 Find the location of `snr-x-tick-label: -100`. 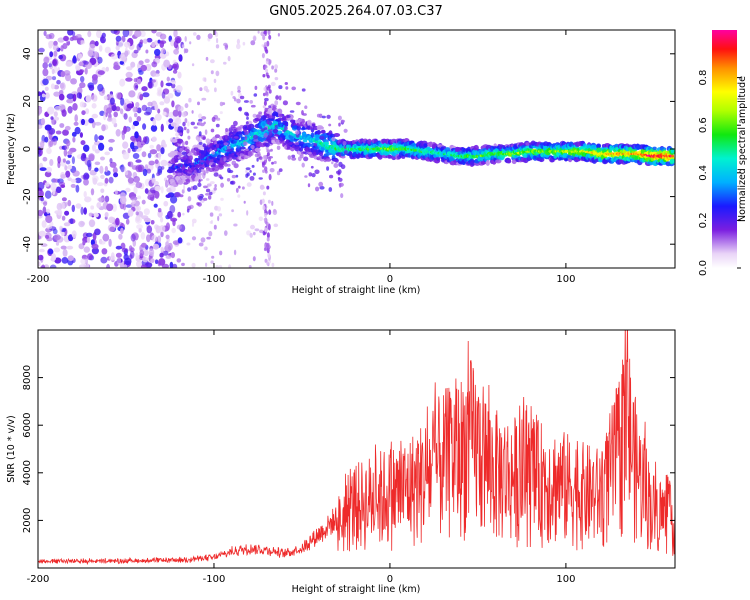

snr-x-tick-label: -100 is located at coordinates (214, 579).